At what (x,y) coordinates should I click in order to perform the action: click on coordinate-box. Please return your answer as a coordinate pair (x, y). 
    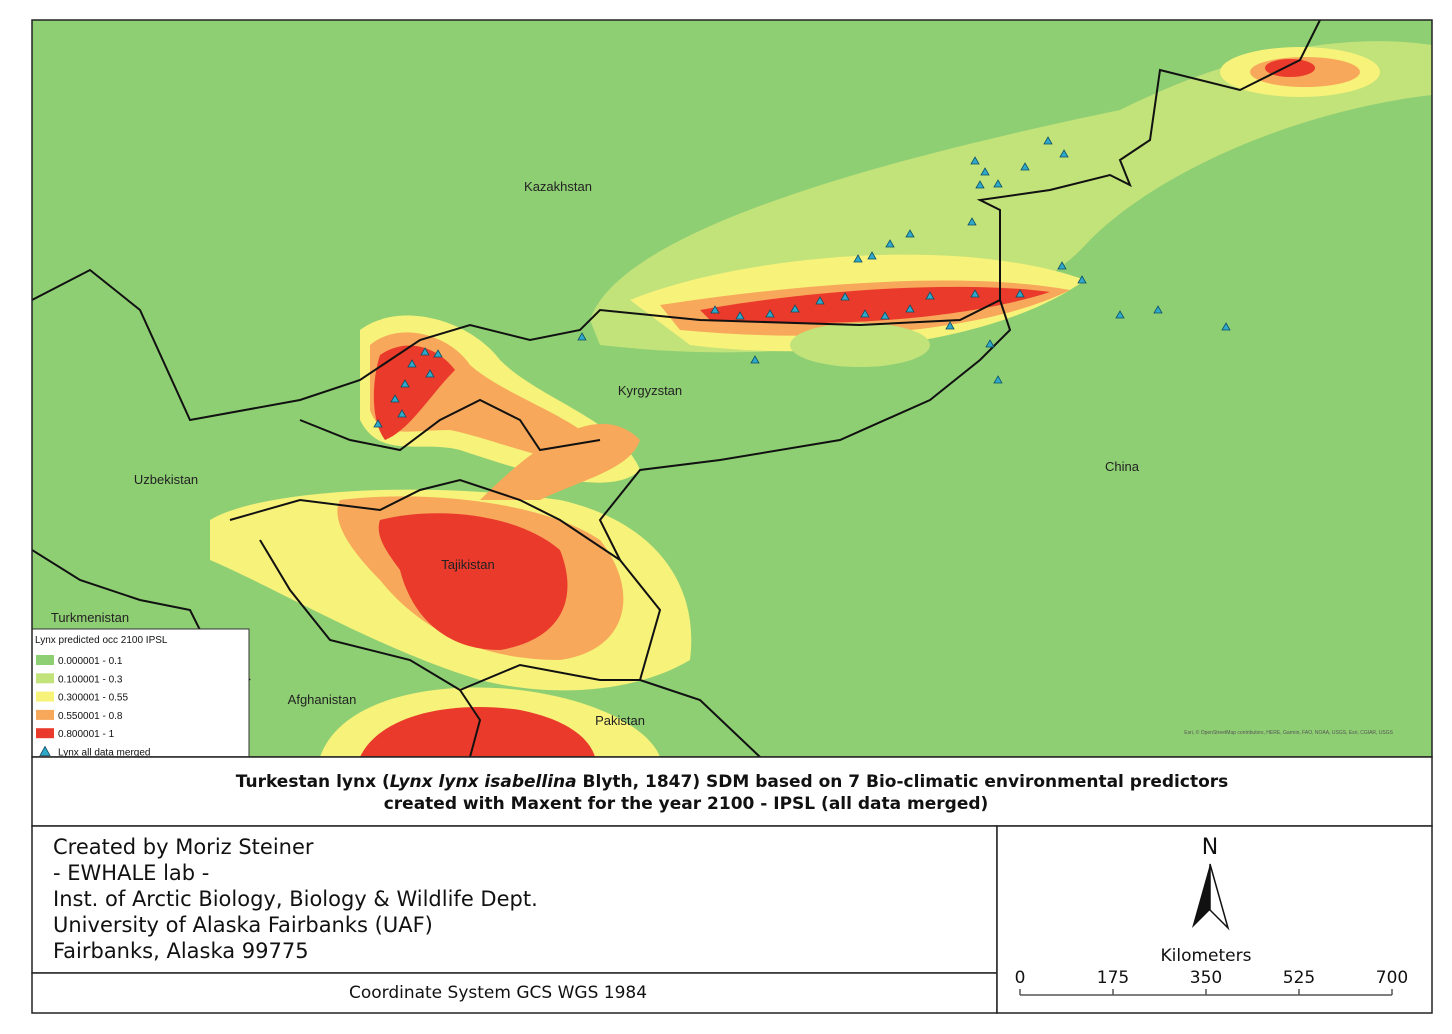
    Looking at the image, I should click on (514, 993).